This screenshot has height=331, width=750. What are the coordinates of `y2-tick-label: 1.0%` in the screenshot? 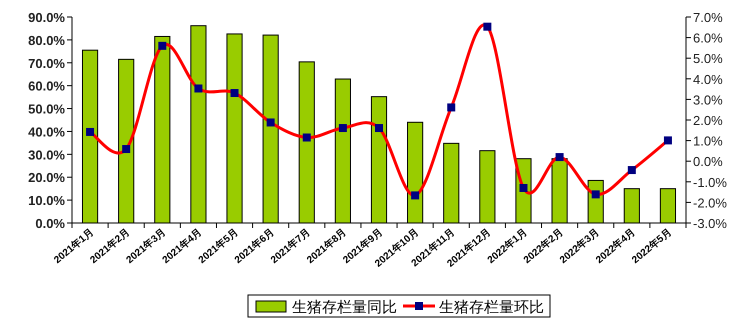 It's located at (708, 141).